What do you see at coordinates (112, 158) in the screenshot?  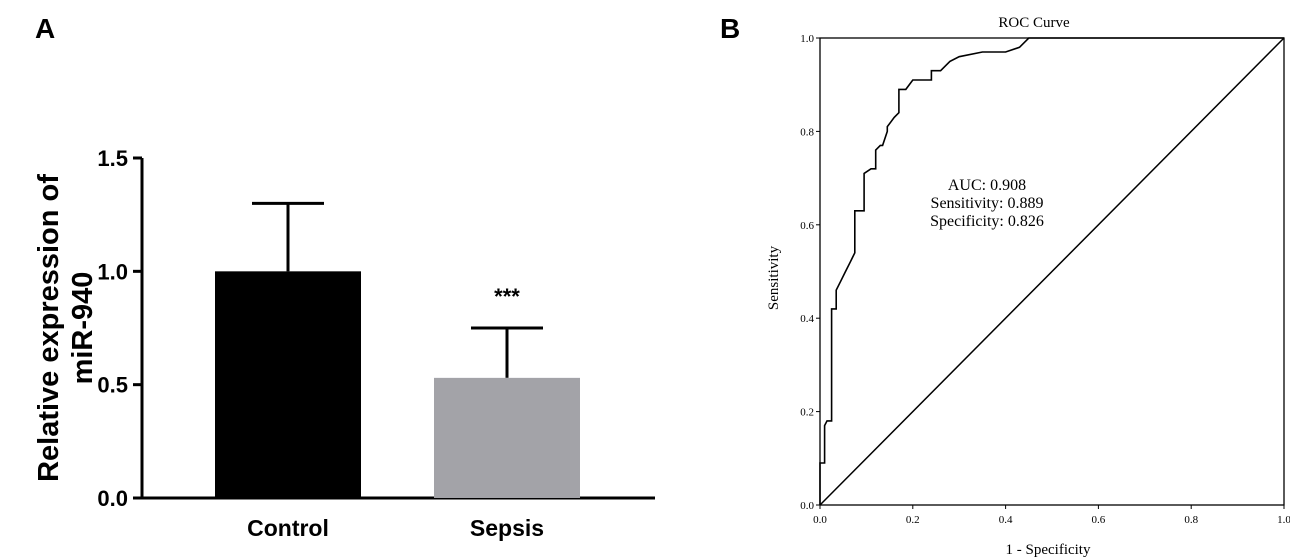 I see `bar-chart-y-tick-label: 1.5` at bounding box center [112, 158].